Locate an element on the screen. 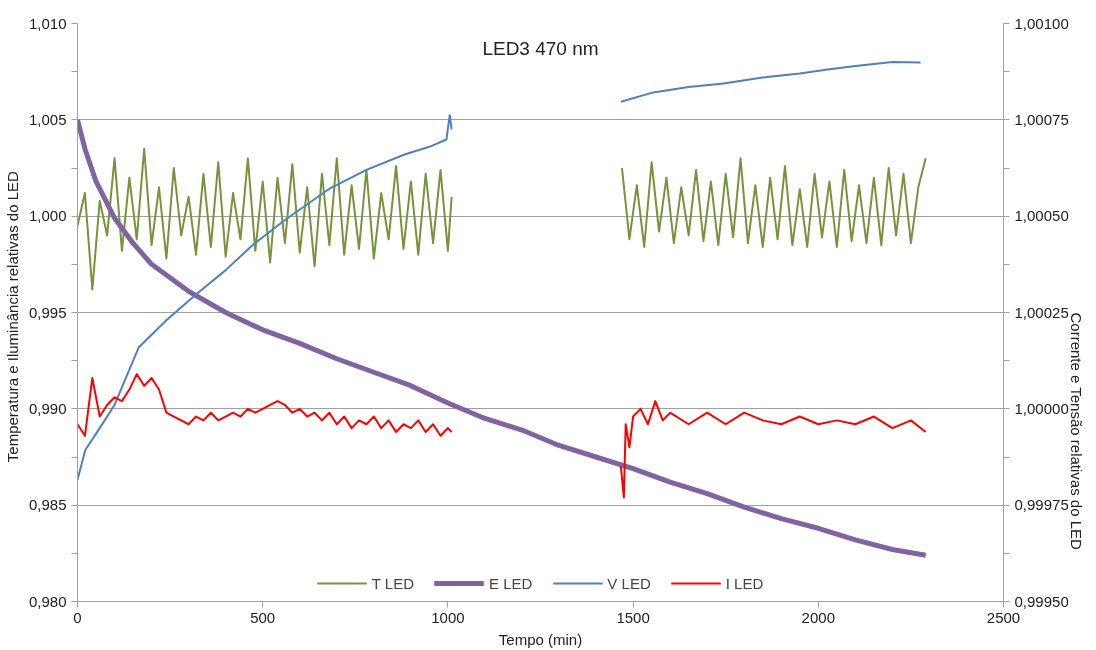 Image resolution: width=1096 pixels, height=650 pixels. y2-tick-label: 1,00000 is located at coordinates (1041, 408).